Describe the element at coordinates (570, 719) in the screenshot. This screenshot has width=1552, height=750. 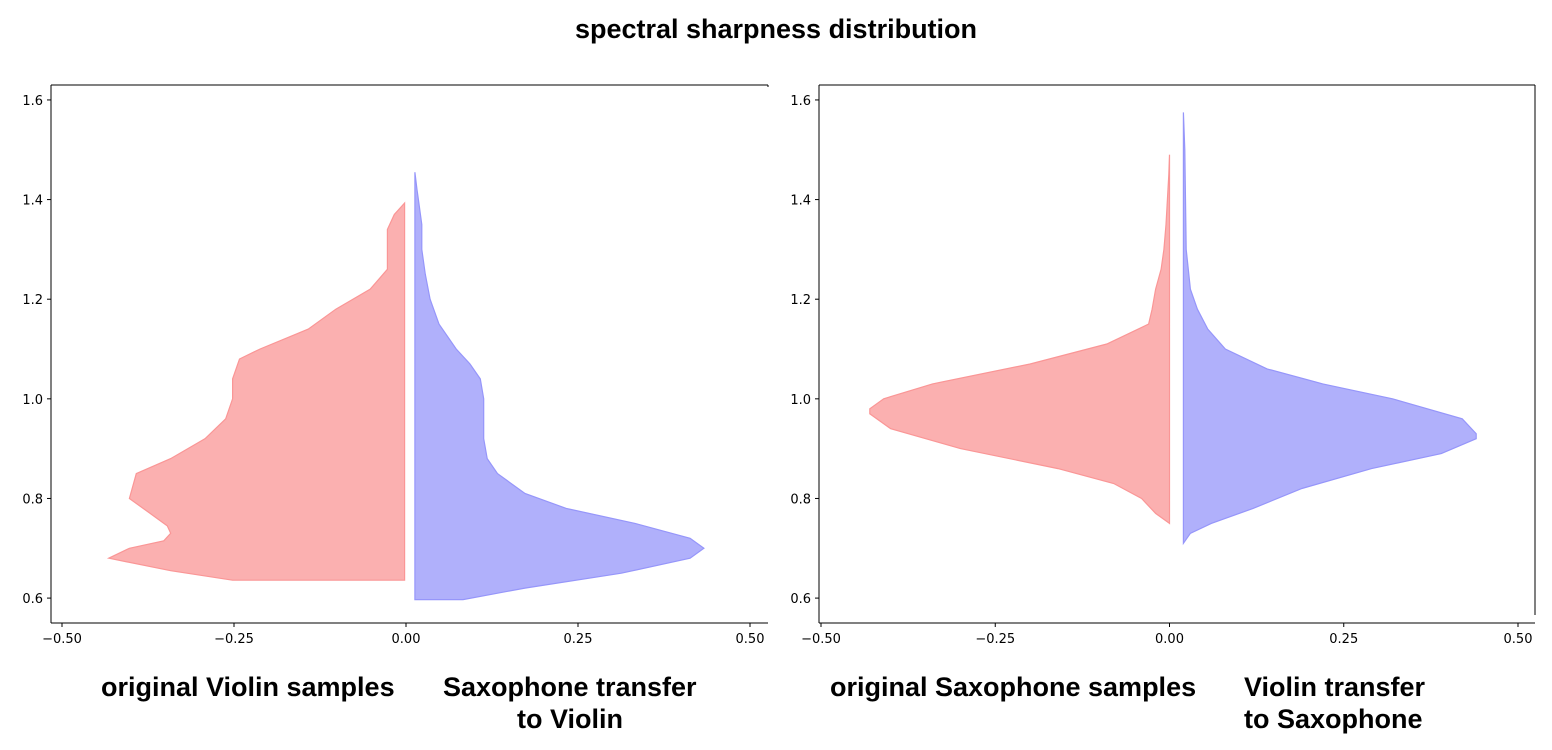
I see `panel1-label-right-line2: to Violin` at that location.